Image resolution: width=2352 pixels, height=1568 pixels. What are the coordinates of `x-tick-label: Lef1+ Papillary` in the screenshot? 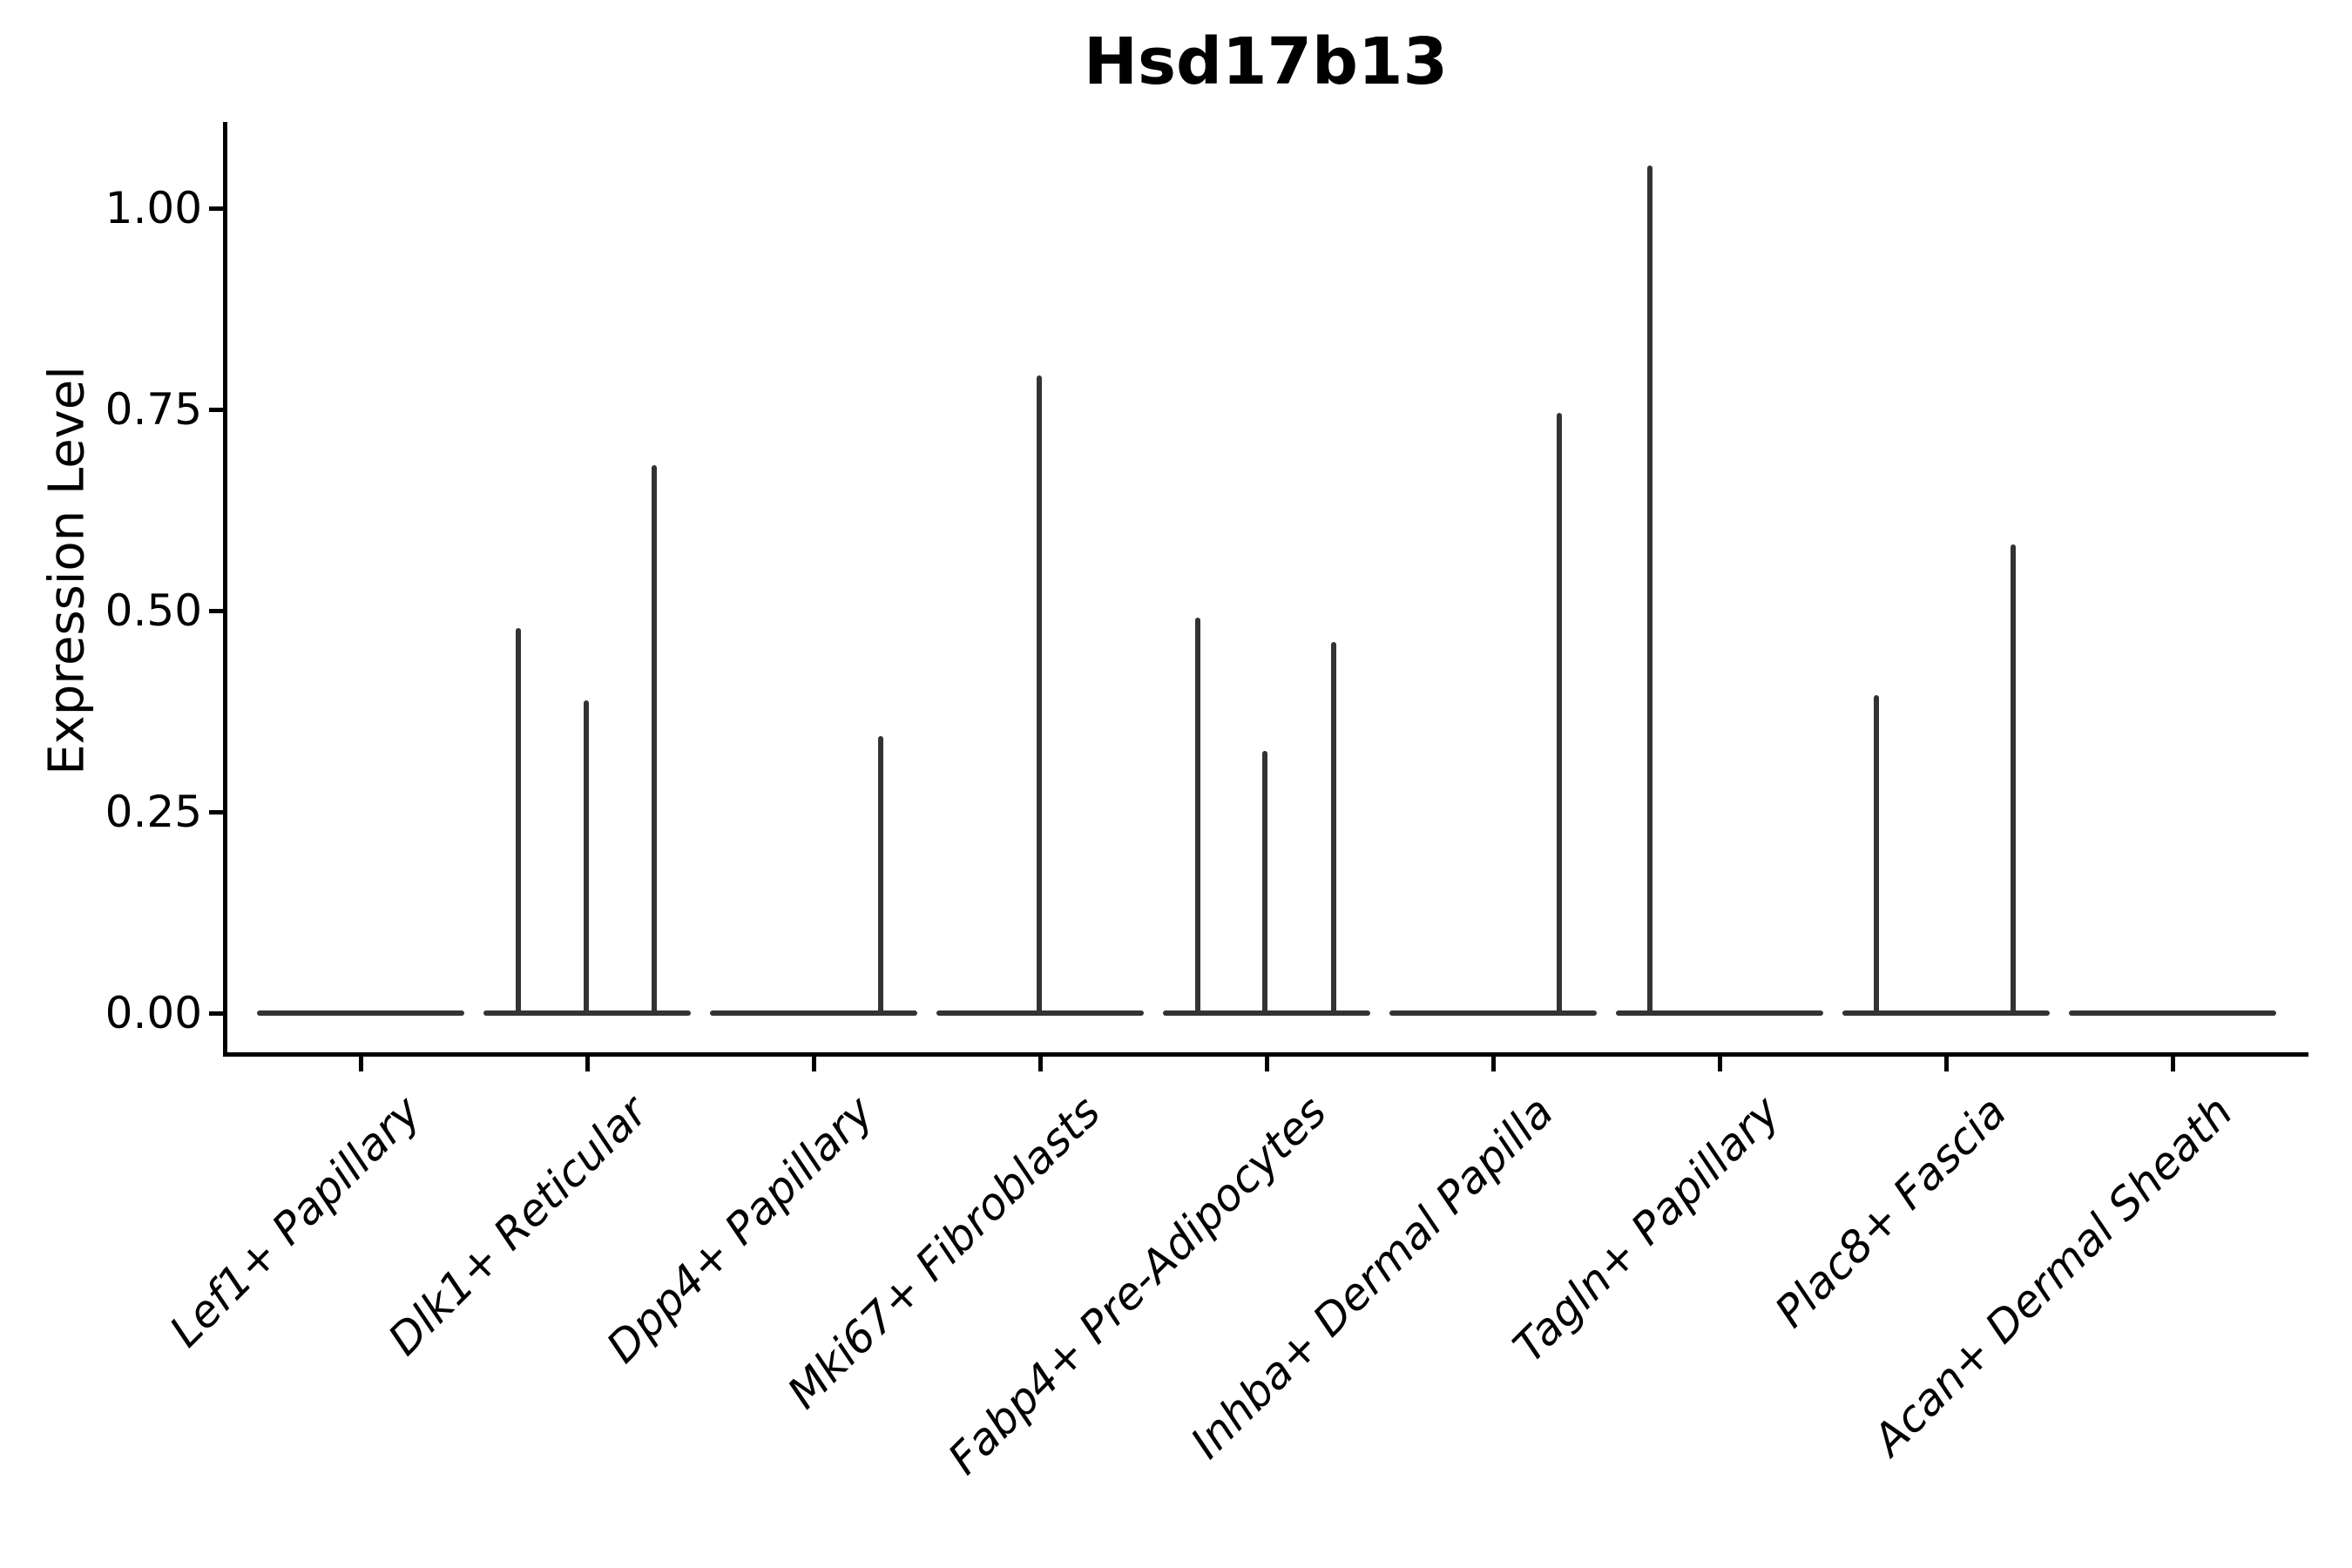 It's located at (295, 1221).